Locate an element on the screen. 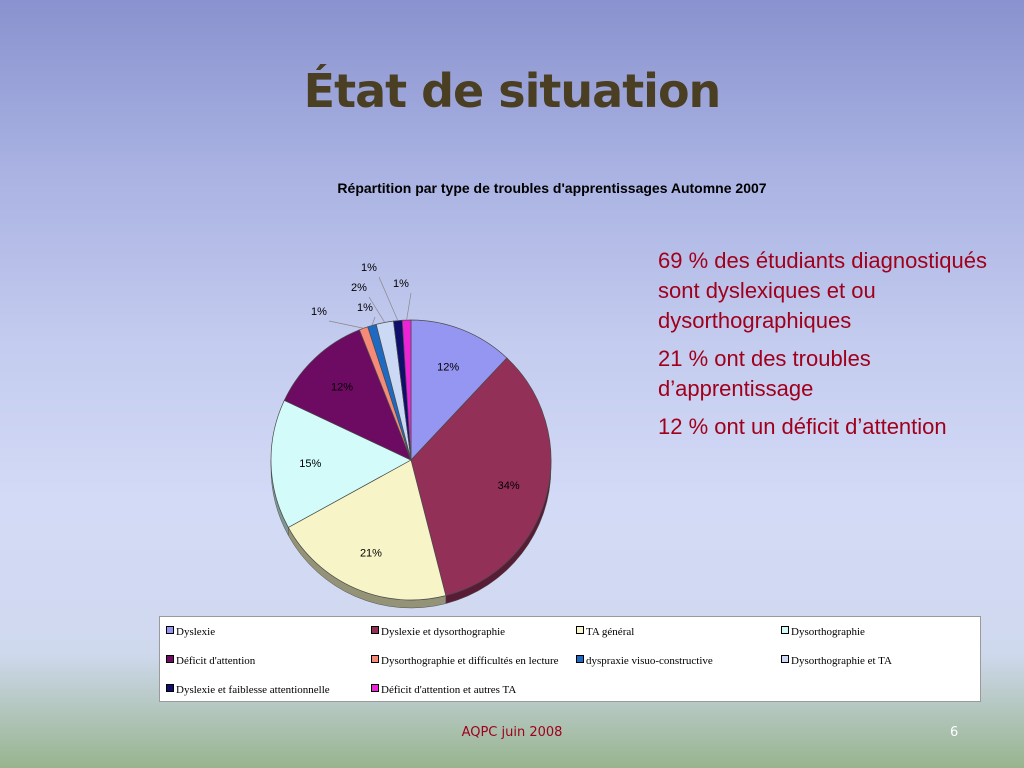  legend-item: Dysorthographie is located at coordinates (823, 632).